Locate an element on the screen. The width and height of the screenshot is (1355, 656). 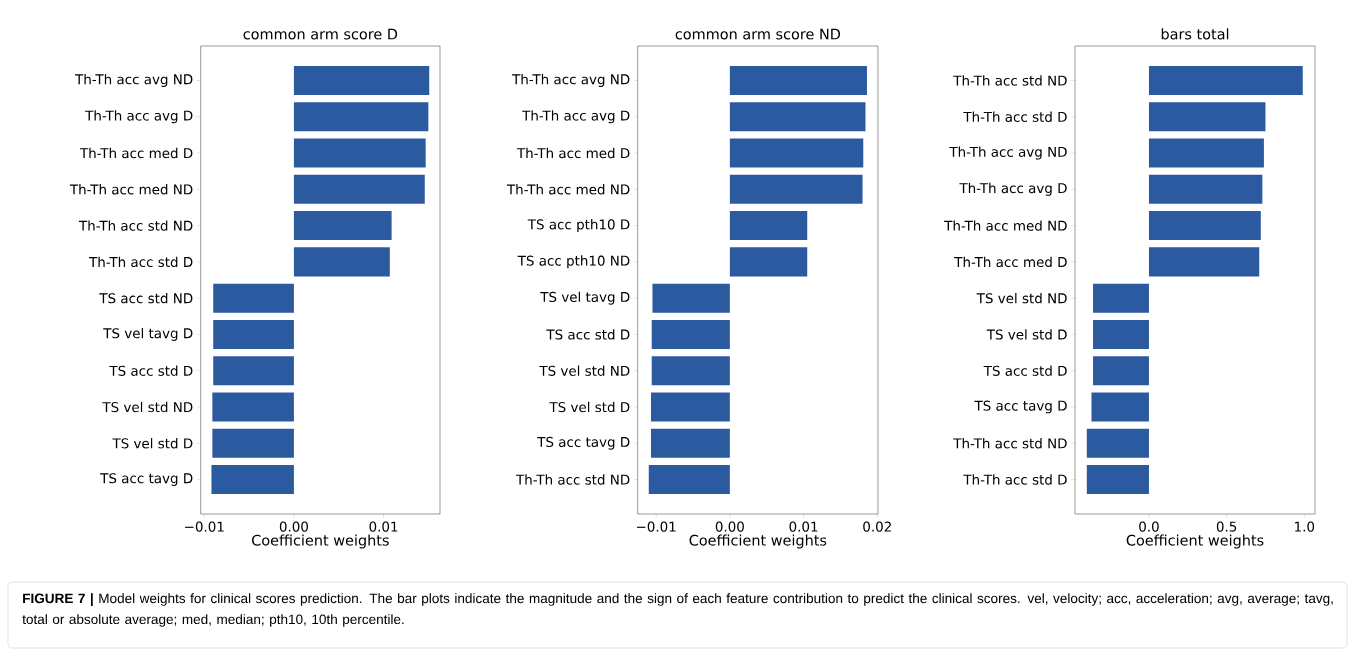
y-tick-label: TS acc pth10 ND is located at coordinates (573, 262).